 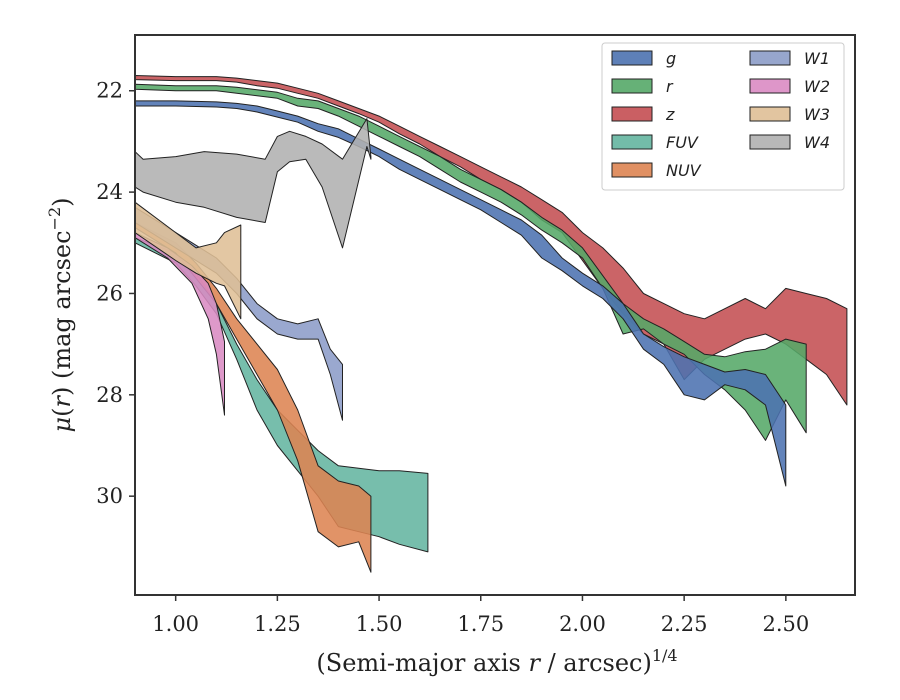 What do you see at coordinates (109, 496) in the screenshot?
I see `y-tick-label: 30` at bounding box center [109, 496].